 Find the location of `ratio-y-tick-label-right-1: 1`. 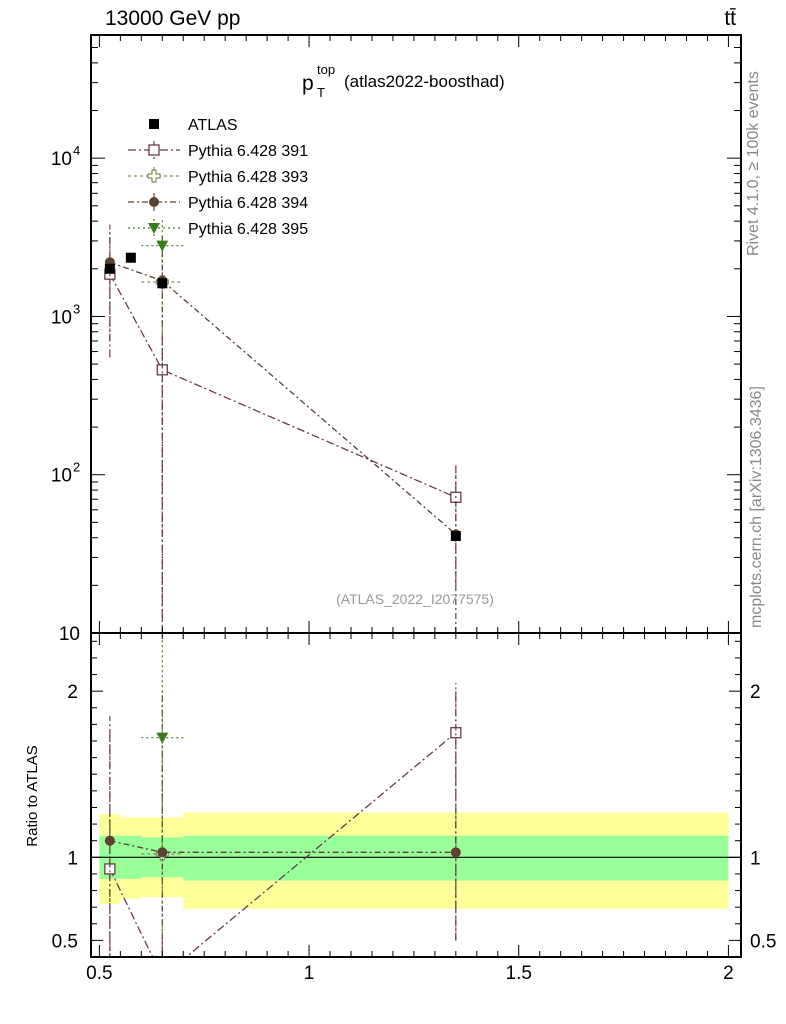

ratio-y-tick-label-right-1: 1 is located at coordinates (755, 858).